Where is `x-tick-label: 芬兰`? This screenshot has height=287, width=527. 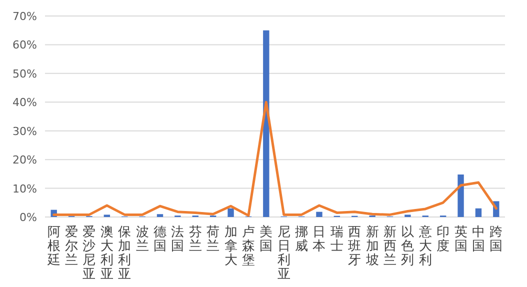 x-tick-label: 芬兰 is located at coordinates (195, 239).